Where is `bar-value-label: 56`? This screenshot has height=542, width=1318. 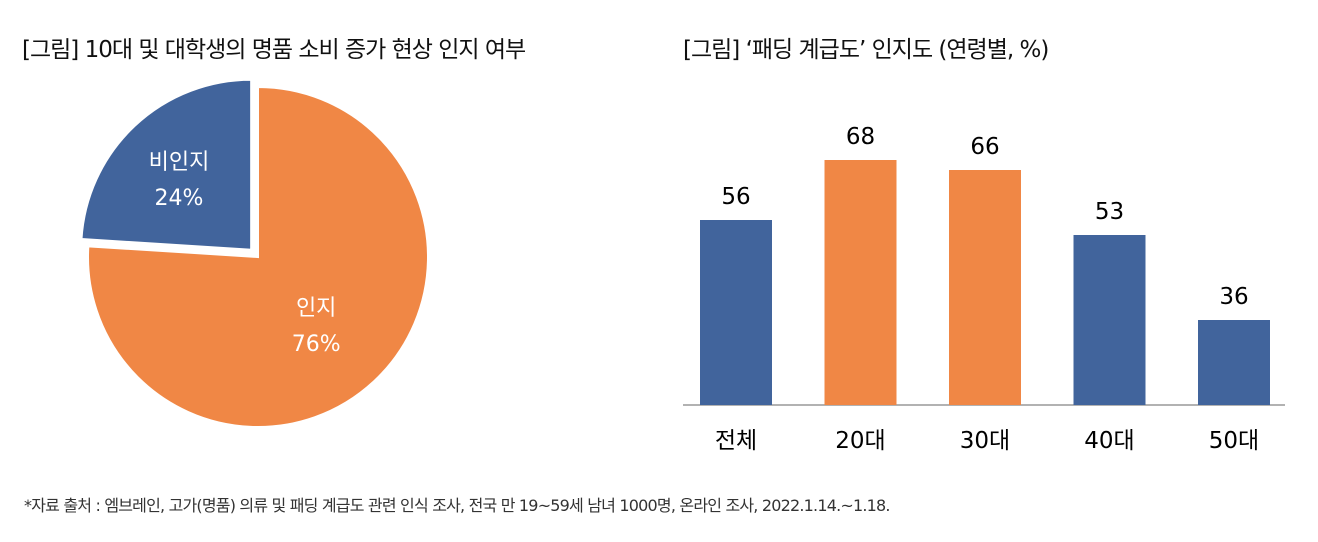 bar-value-label: 56 is located at coordinates (735, 197).